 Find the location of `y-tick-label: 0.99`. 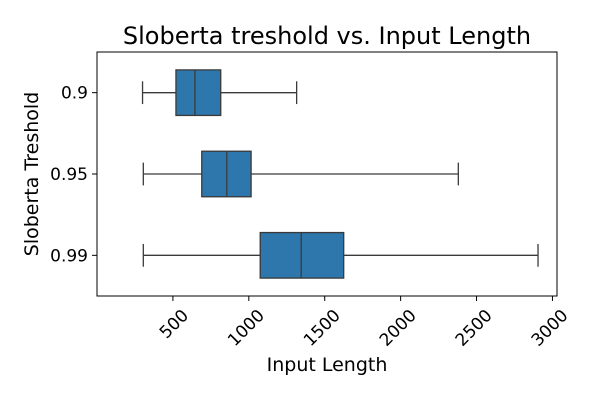

y-tick-label: 0.99 is located at coordinates (69, 256).